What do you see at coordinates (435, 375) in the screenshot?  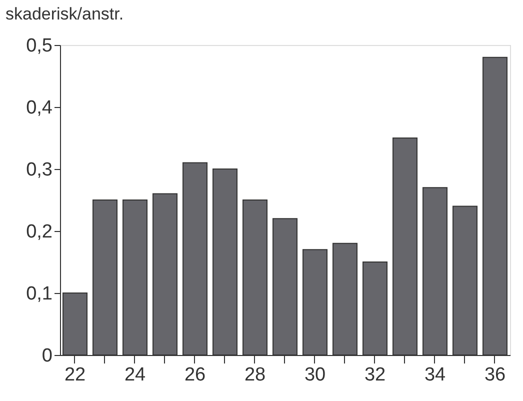 I see `x-tick-label: 34` at bounding box center [435, 375].